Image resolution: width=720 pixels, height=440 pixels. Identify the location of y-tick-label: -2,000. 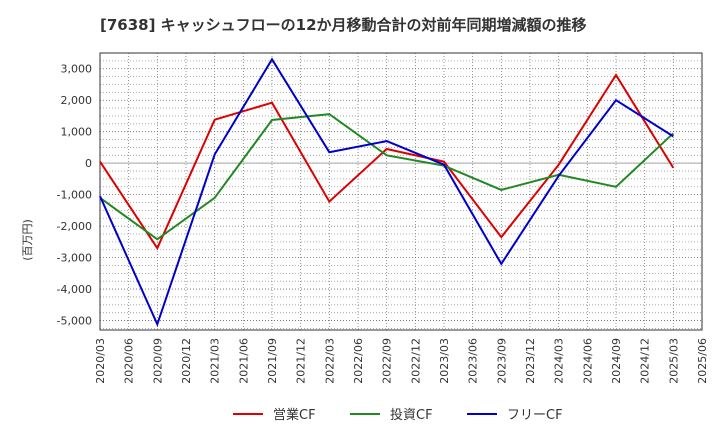
(74, 226).